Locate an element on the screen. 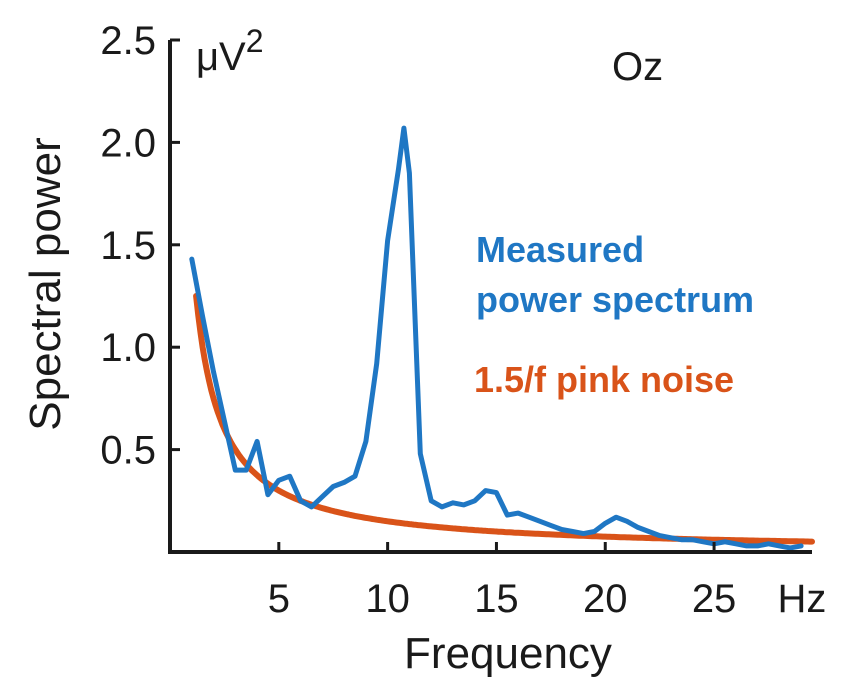  x-tick-label: 15 is located at coordinates (496, 599).